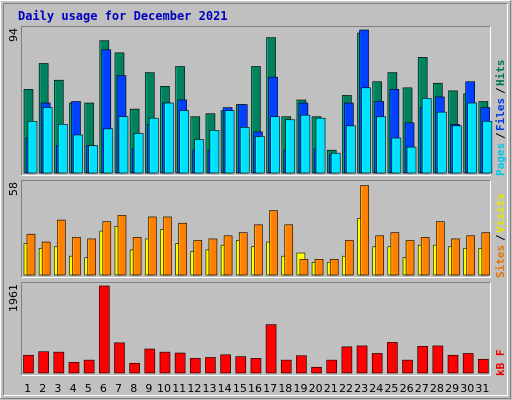 Image resolution: width=512 pixels, height=400 pixels. I want to click on x-tick-label: 29, so click(452, 388).